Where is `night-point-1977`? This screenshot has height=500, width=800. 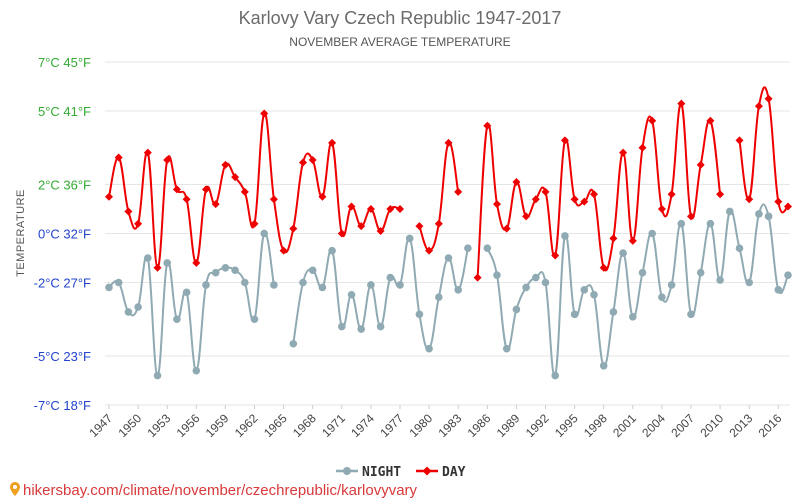
night-point-1977 is located at coordinates (400, 285).